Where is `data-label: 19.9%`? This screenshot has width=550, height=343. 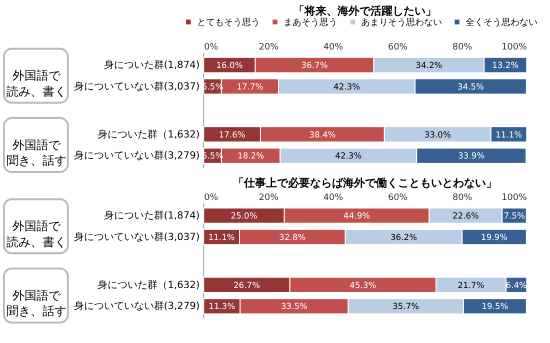
data-label: 19.9% is located at coordinates (494, 237).